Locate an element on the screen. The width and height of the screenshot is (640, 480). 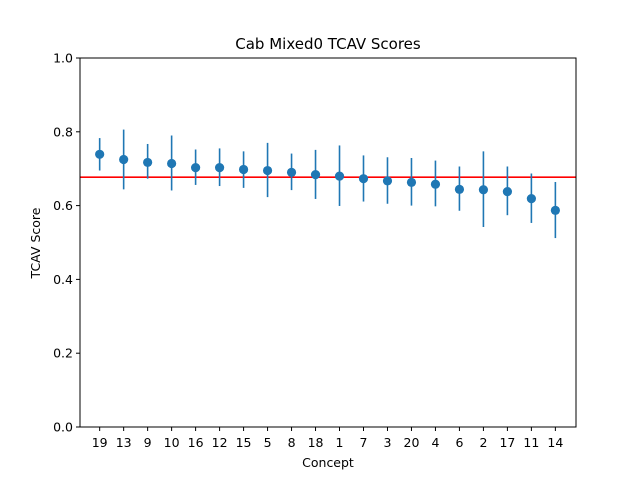
x-tick-label: 12 is located at coordinates (220, 442).